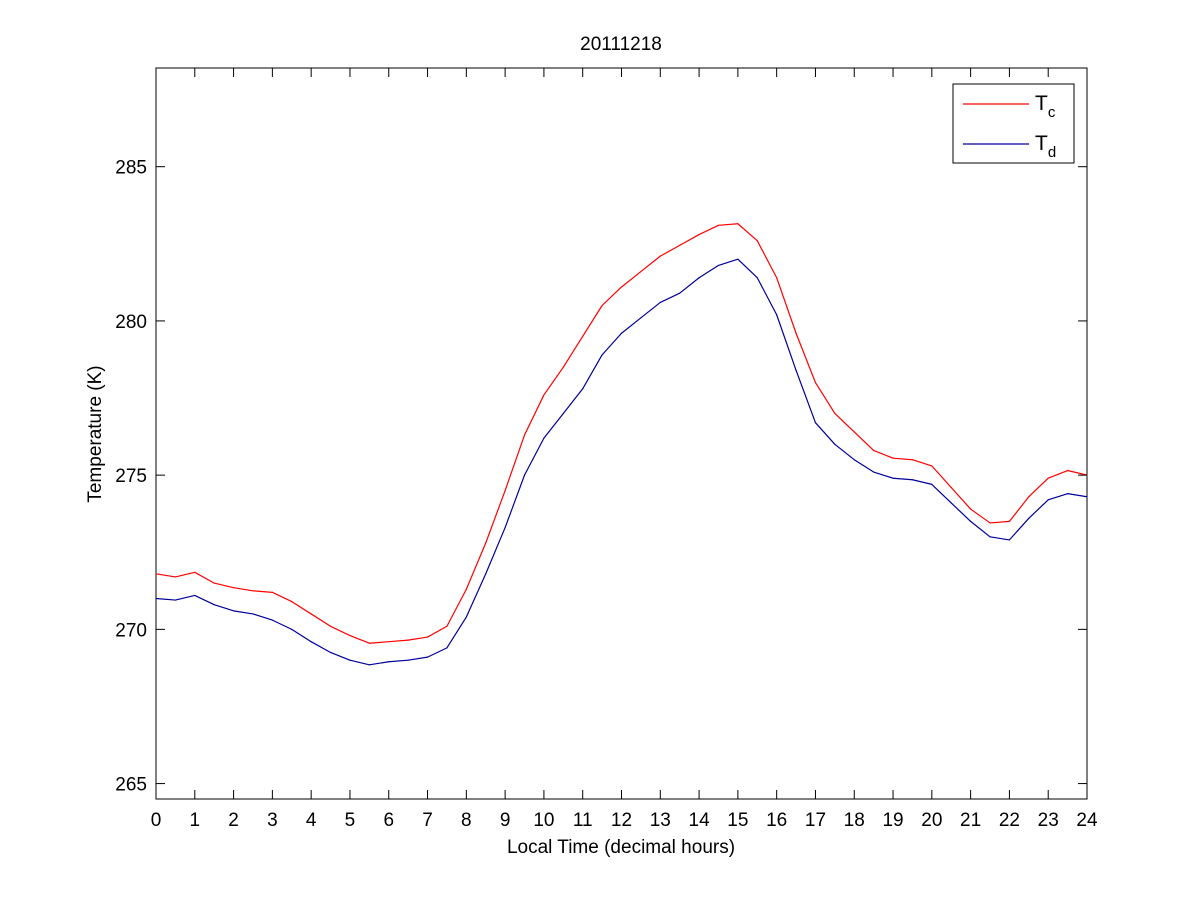 Image resolution: width=1201 pixels, height=900 pixels. What do you see at coordinates (931, 820) in the screenshot?
I see `x-tick-label: 20` at bounding box center [931, 820].